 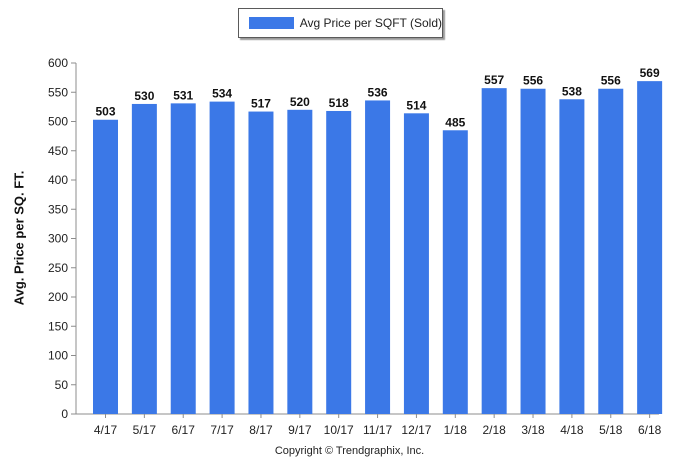 I want to click on bar-value-label: 557, so click(x=494, y=80).